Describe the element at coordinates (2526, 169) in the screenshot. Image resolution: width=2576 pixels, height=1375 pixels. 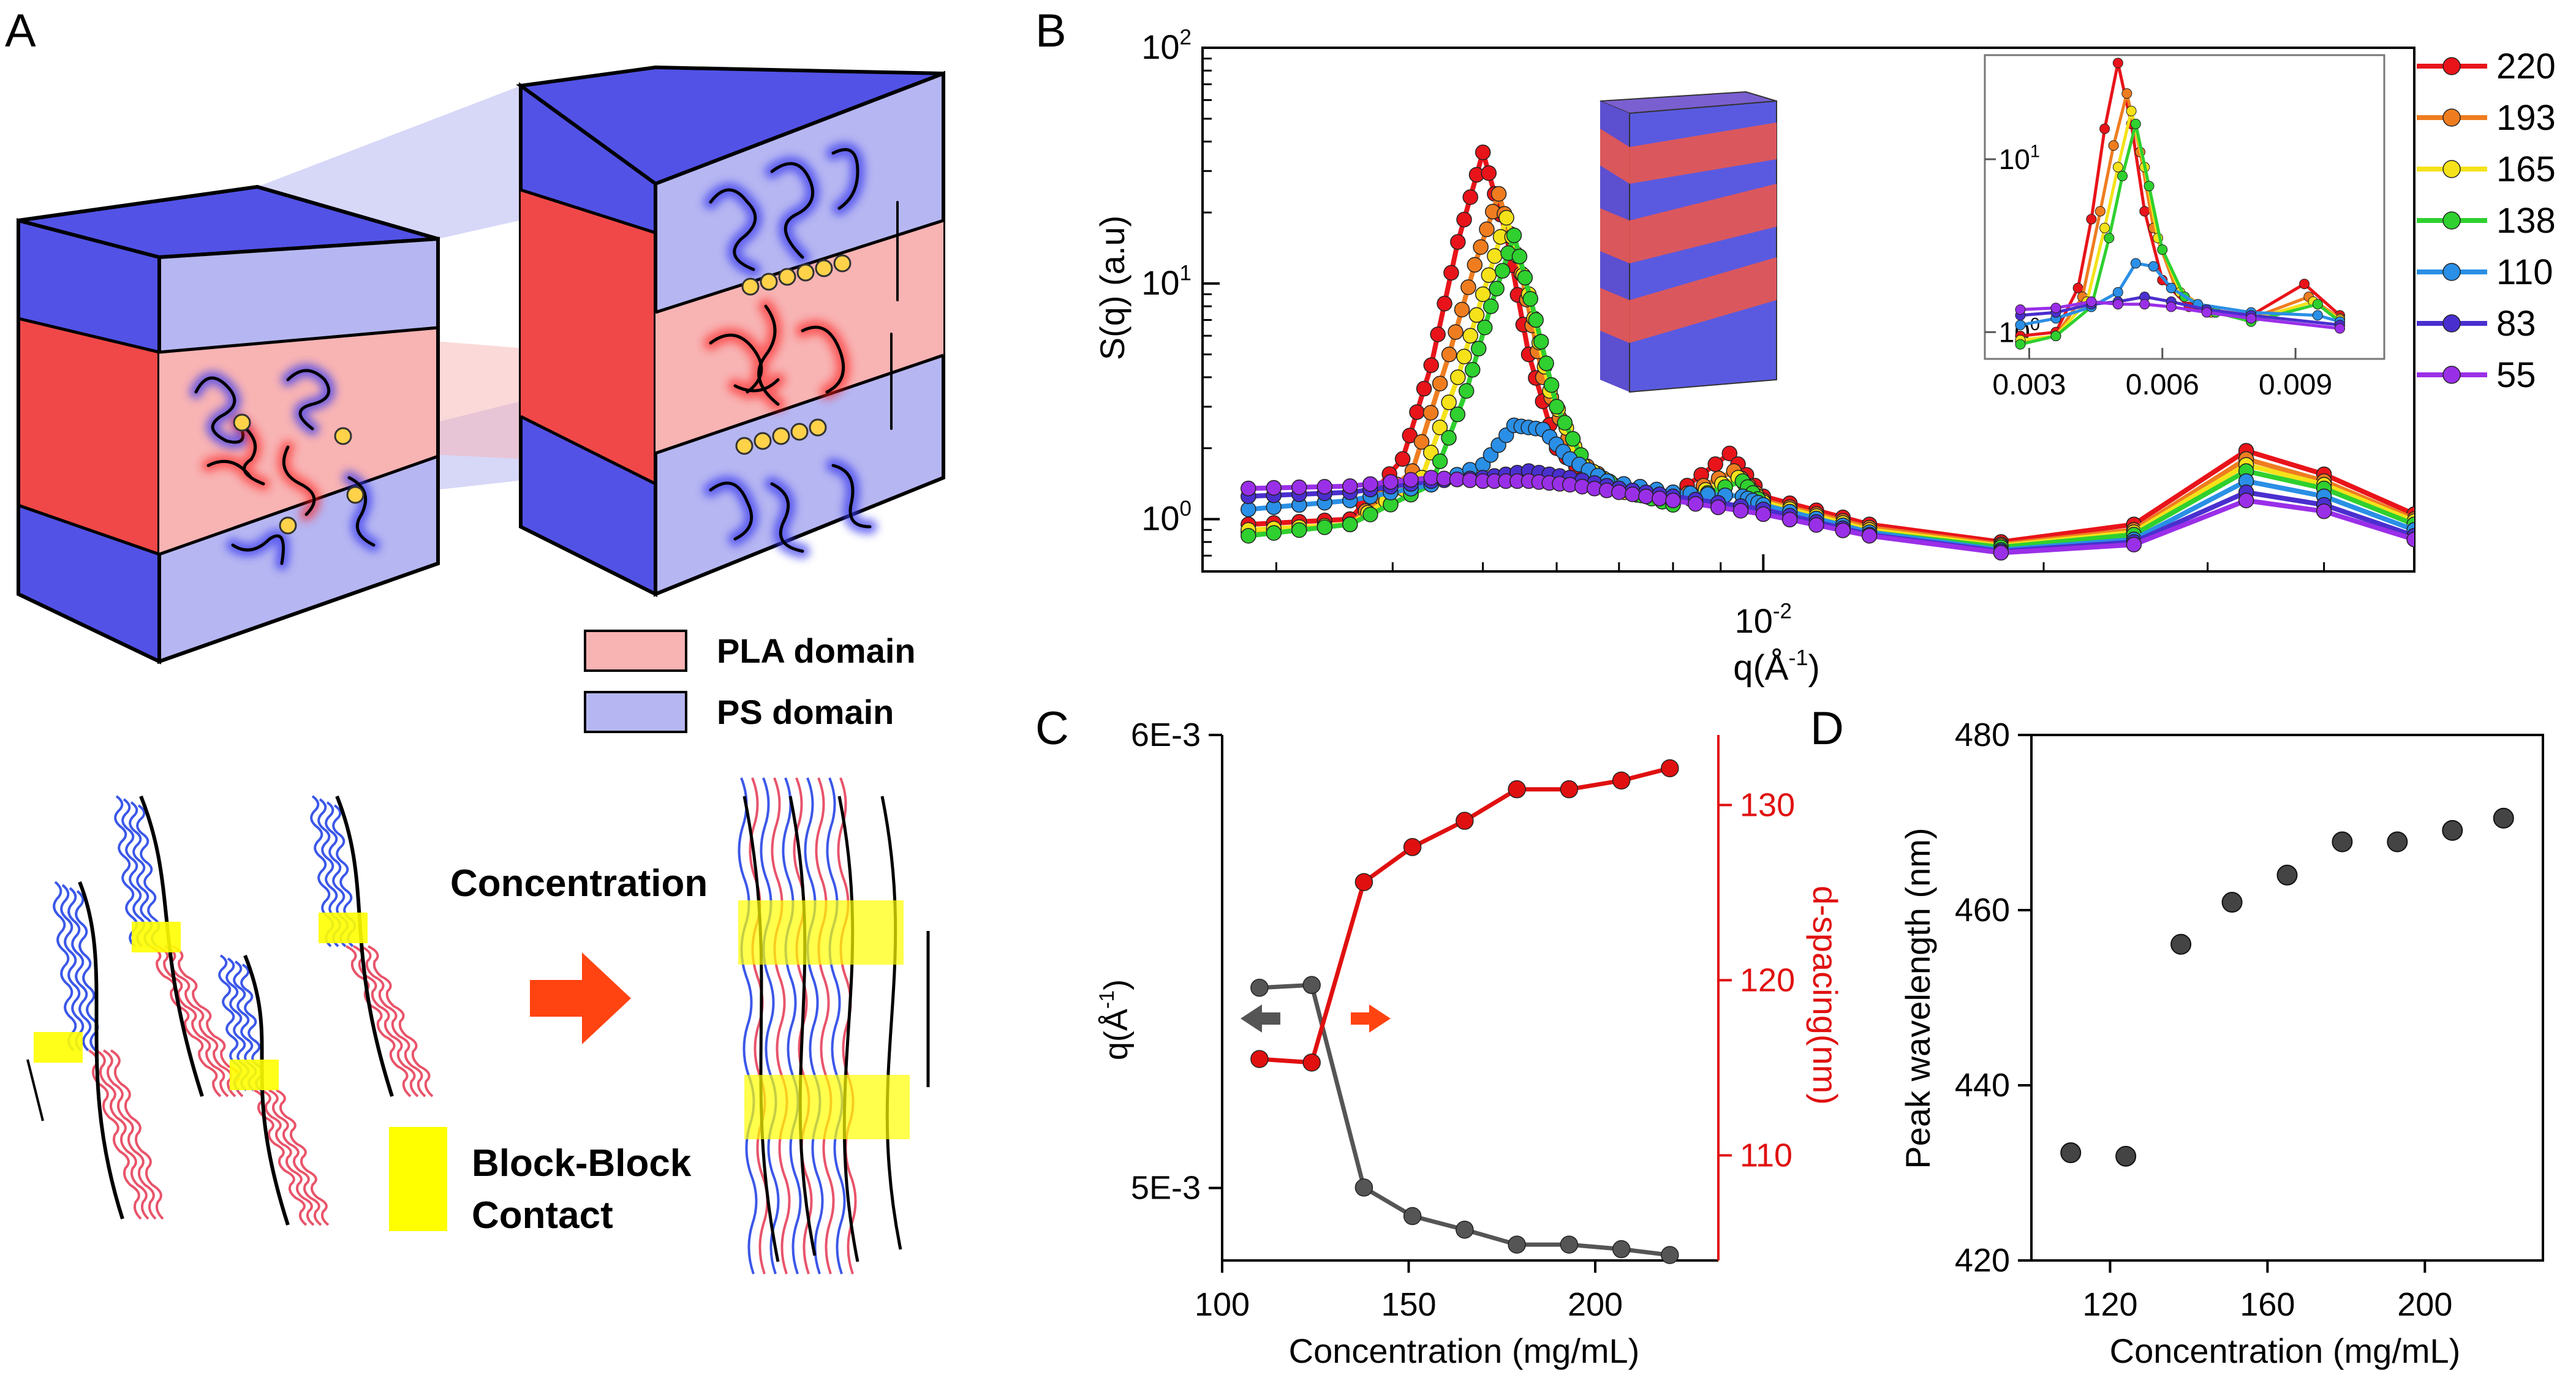
I see `legend-label-165: 165` at that location.